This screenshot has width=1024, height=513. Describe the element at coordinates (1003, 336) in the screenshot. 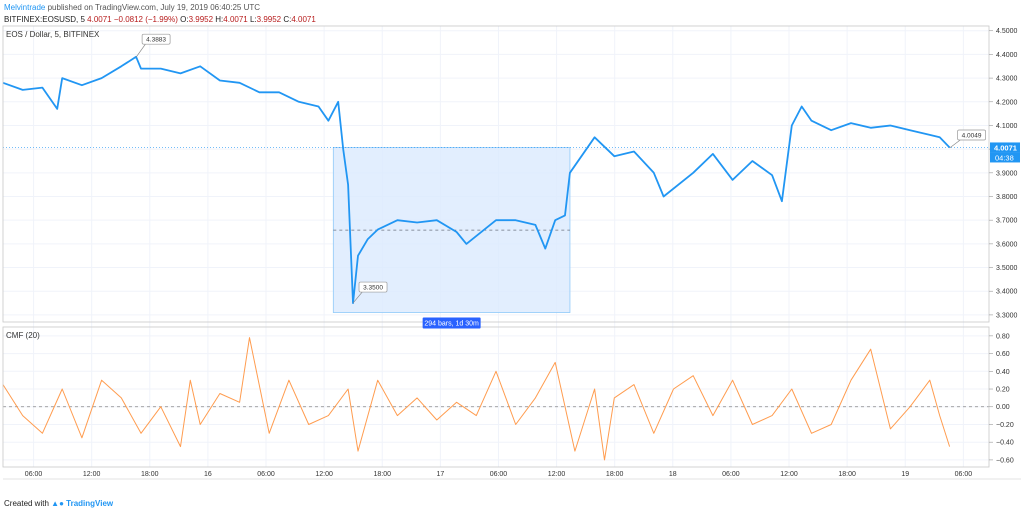

I see `y-tick-label: 0.80` at that location.